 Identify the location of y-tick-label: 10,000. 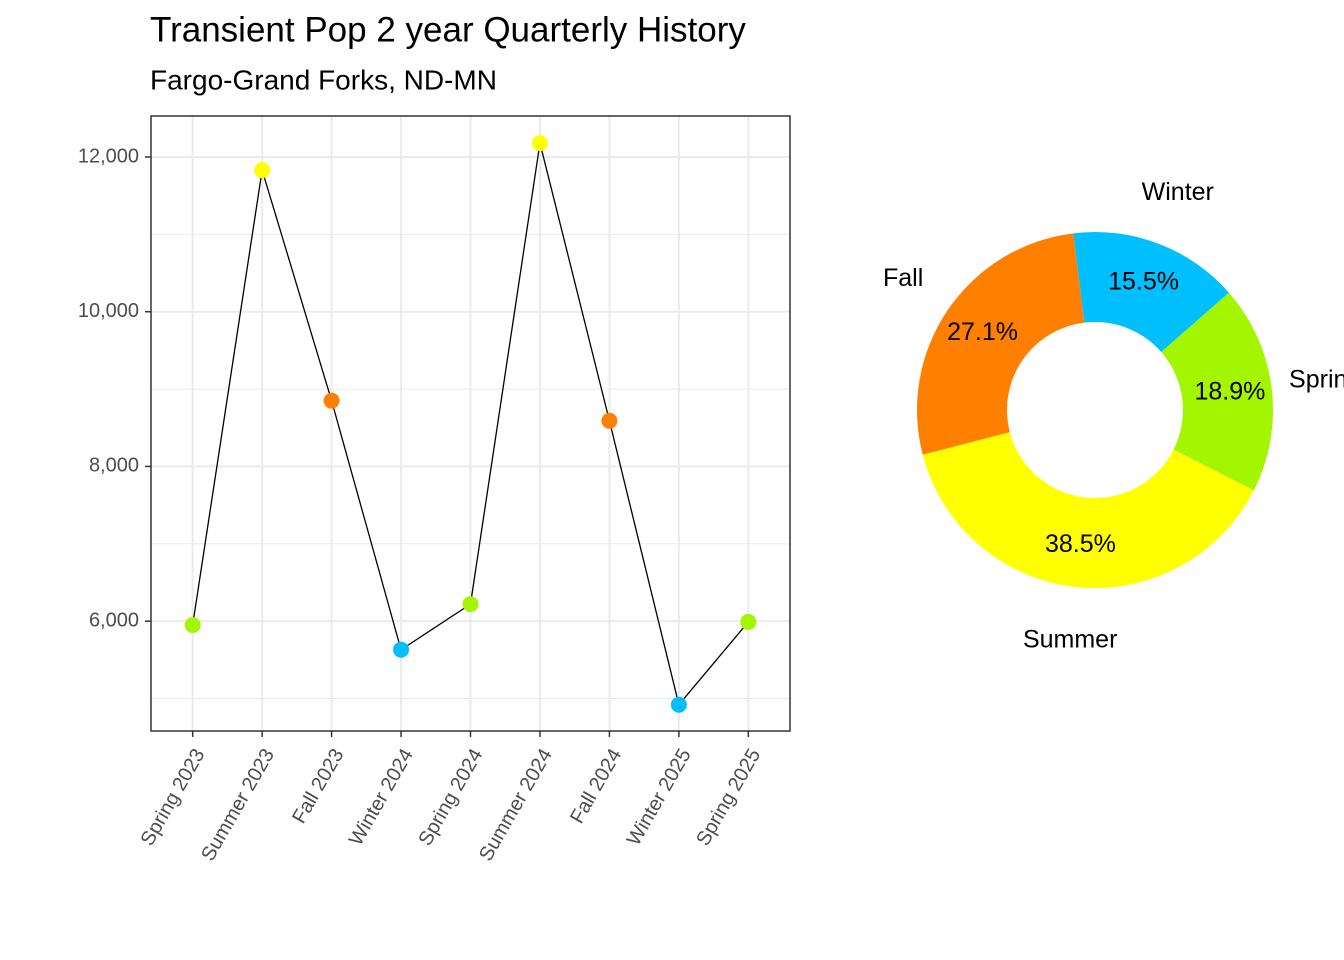
(108, 311).